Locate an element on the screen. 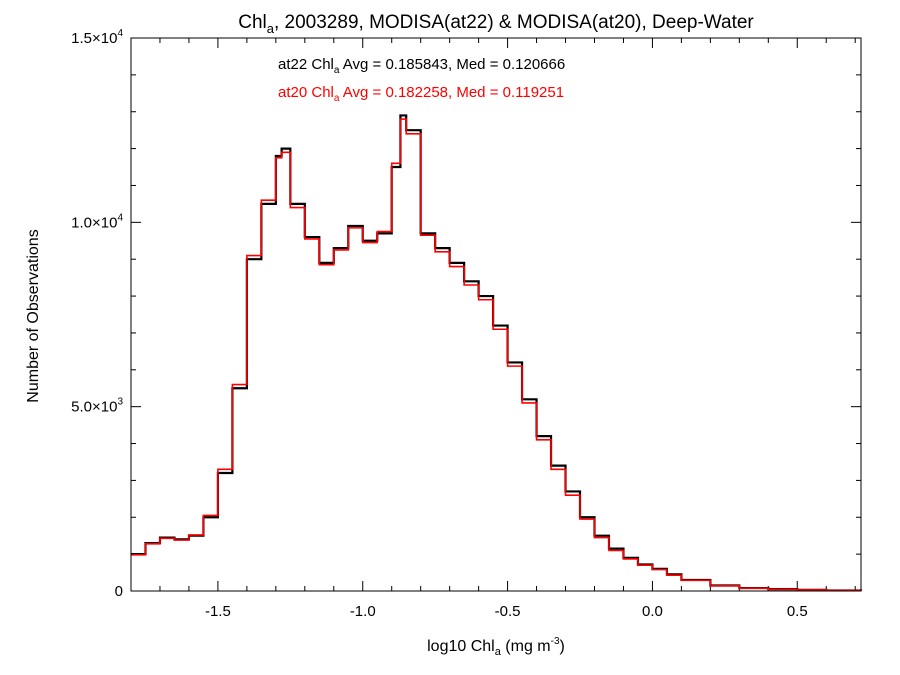 Image resolution: width=900 pixels, height=675 pixels. x-axis-label-sup: -3 is located at coordinates (555, 641).